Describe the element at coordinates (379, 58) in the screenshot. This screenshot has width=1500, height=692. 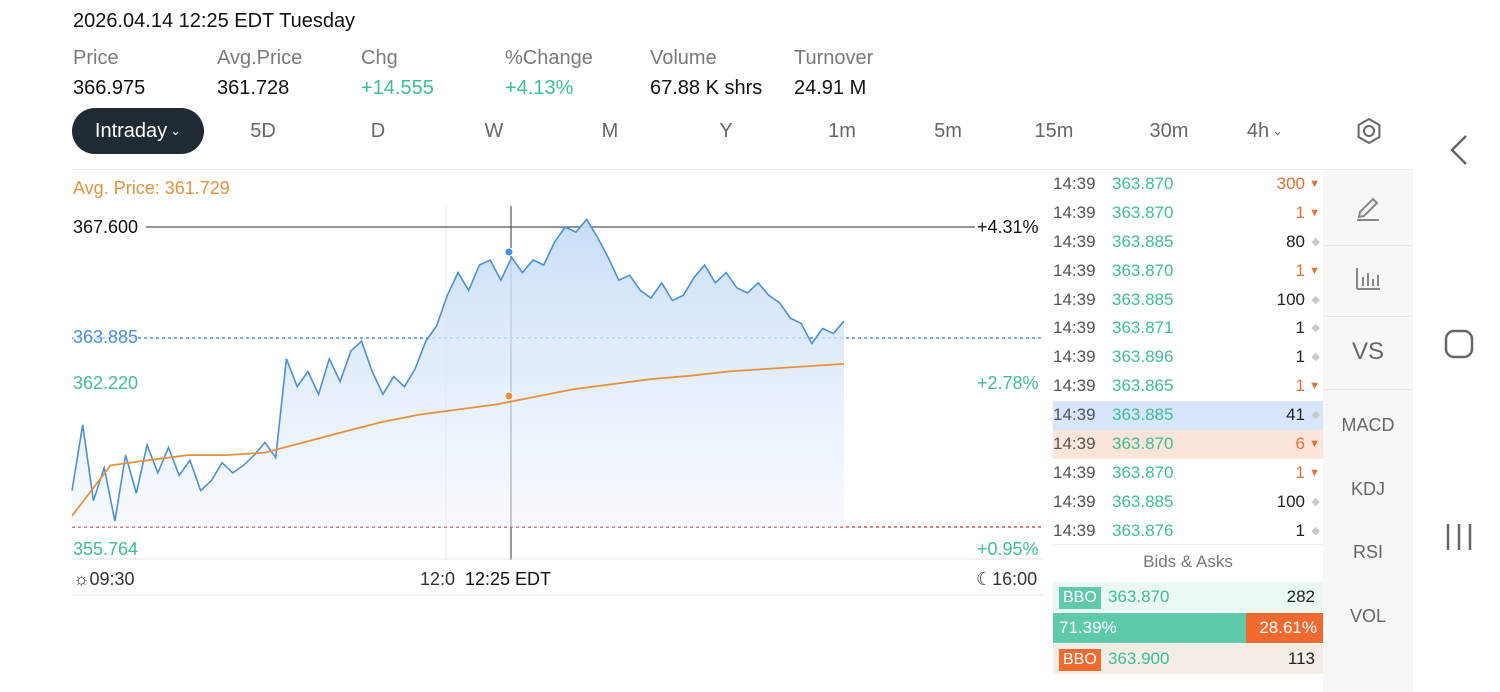
I see `stat-label: Chg` at that location.